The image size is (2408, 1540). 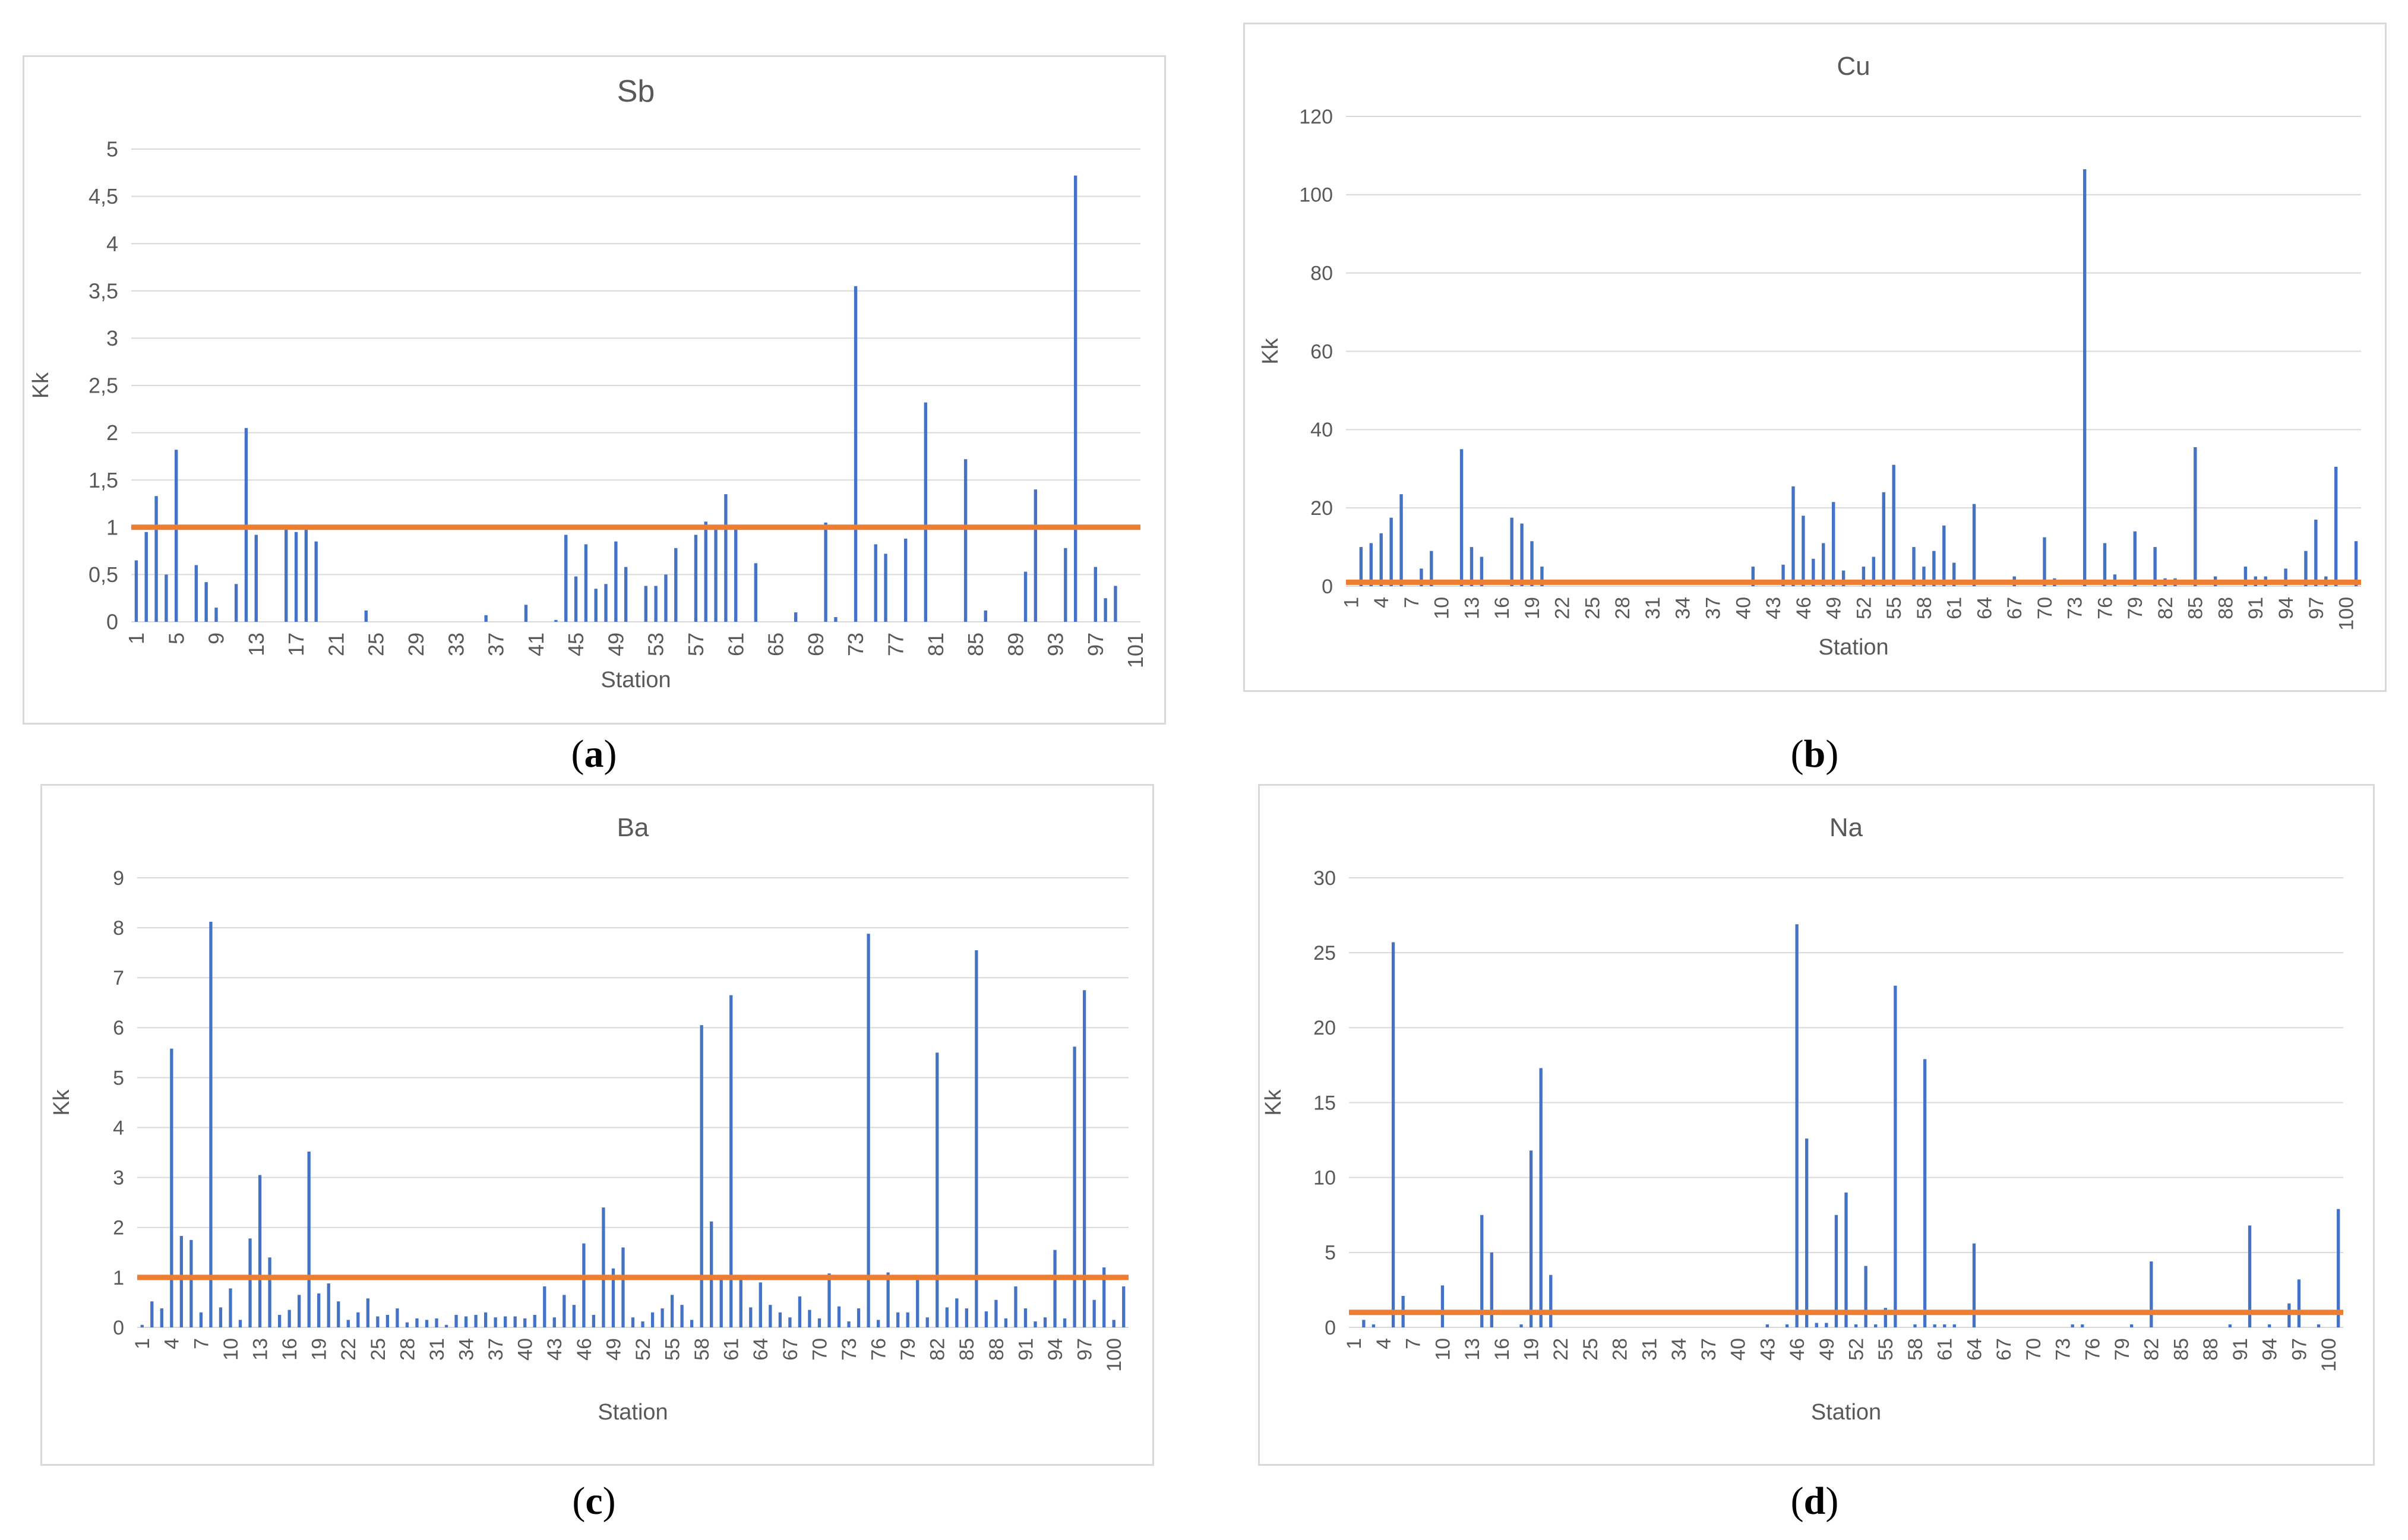 I want to click on y-tick-label: 2,5, so click(x=103, y=386).